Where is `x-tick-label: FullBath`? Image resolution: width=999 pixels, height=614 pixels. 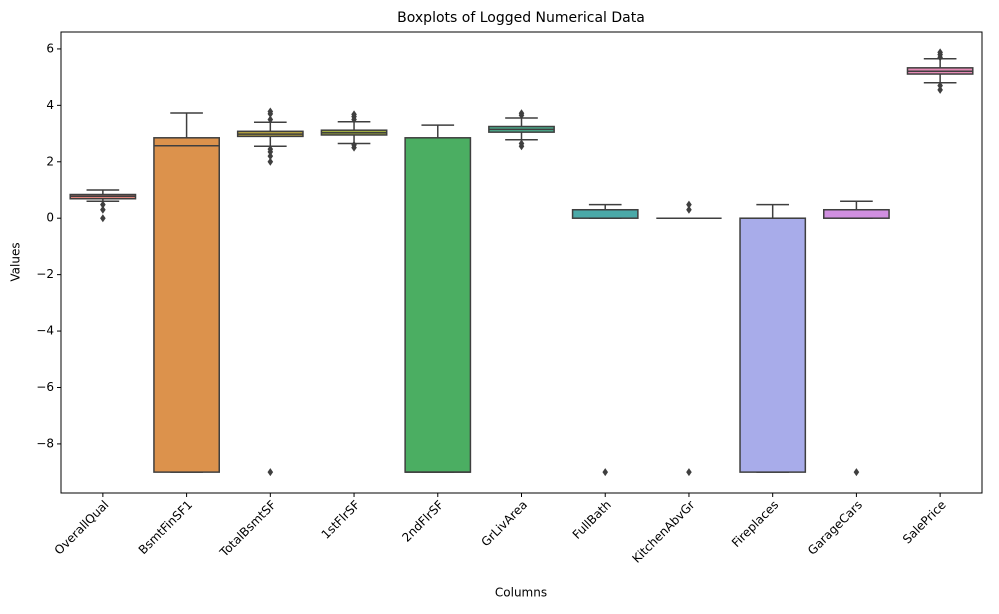 x-tick-label: FullBath is located at coordinates (592, 520).